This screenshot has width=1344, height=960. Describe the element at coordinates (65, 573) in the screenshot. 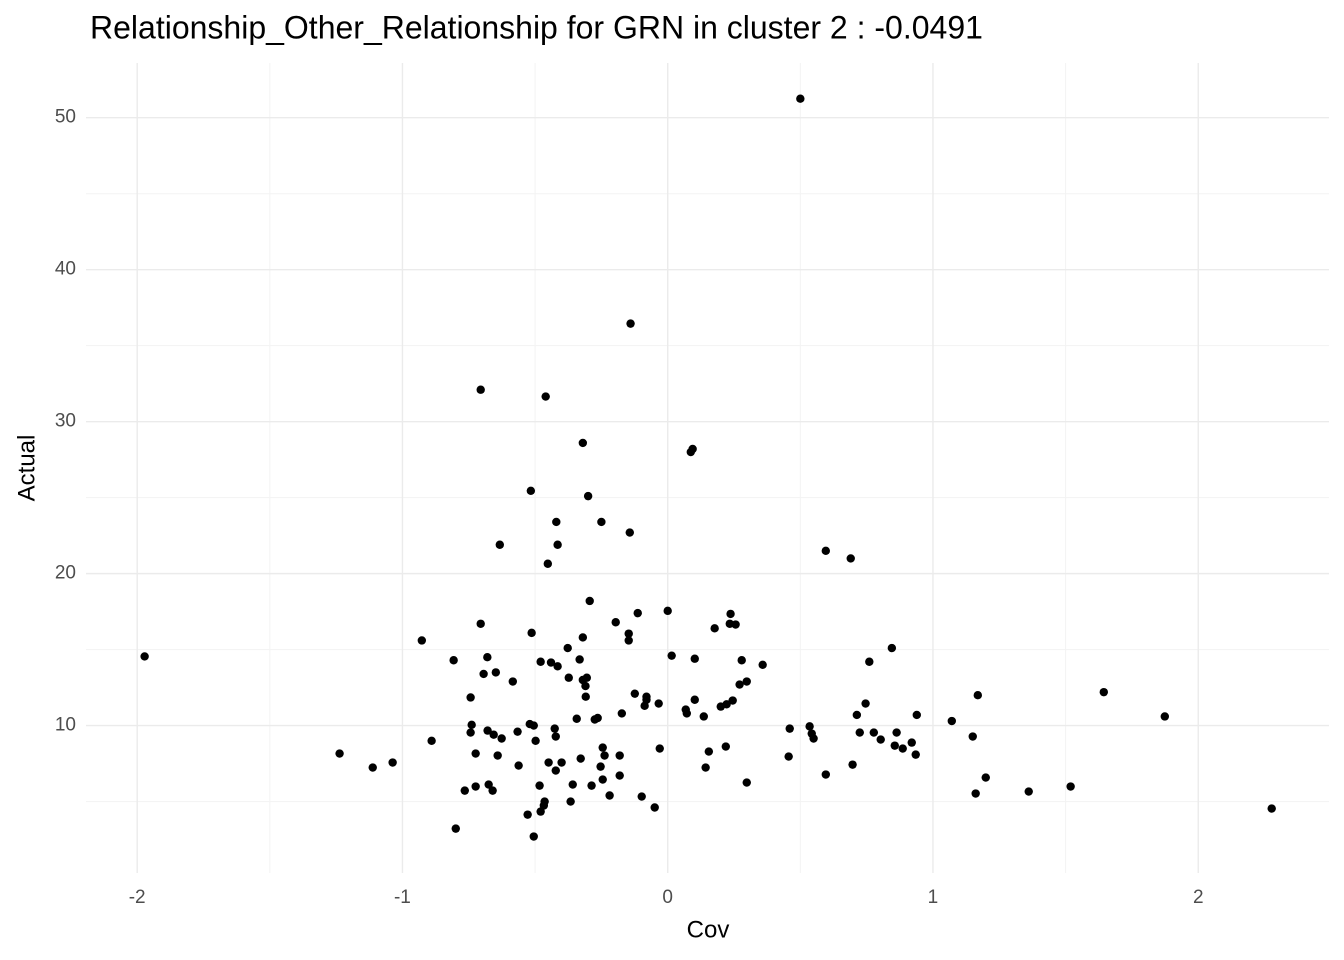

I see `y-tick-label: 20` at that location.